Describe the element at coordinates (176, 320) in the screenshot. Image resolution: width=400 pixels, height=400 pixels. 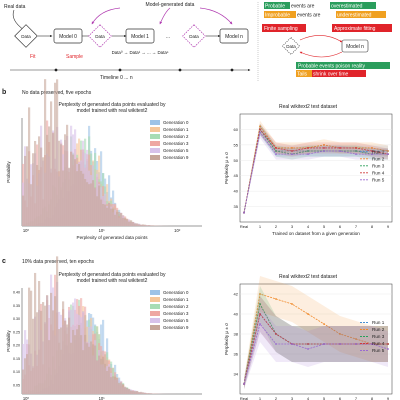
I see `legend-label: Generation 5` at that location.